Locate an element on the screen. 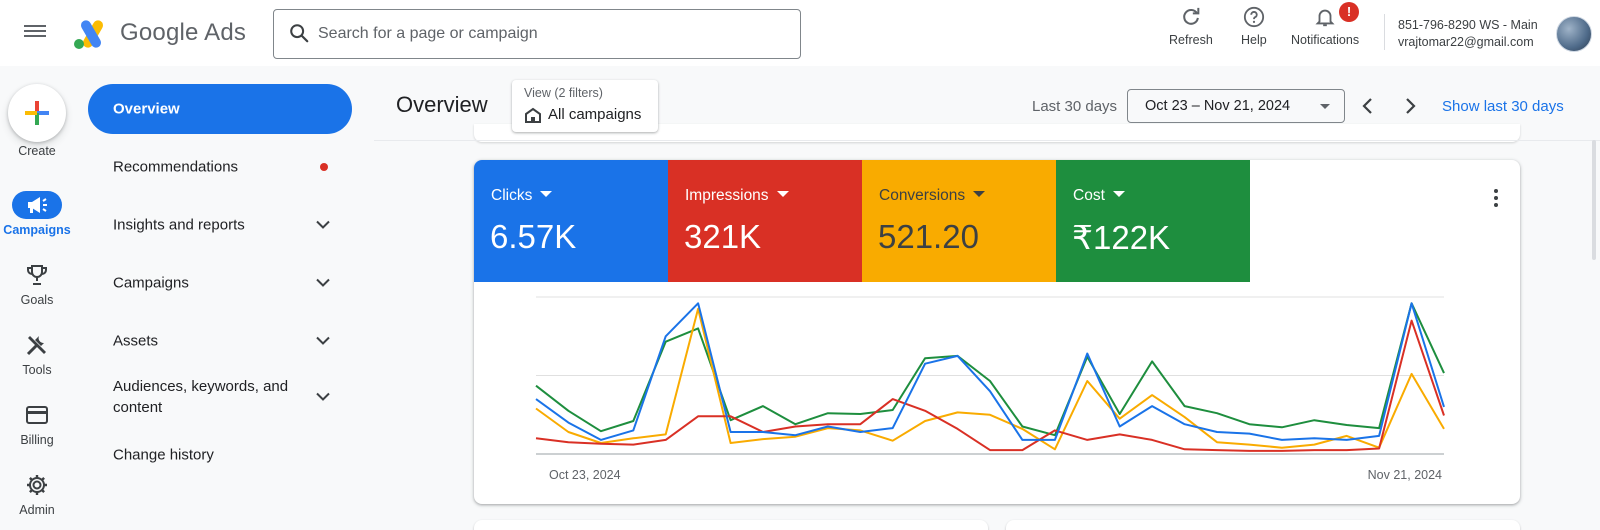 This screenshot has height=530, width=1600. date-range-select: Oct 23 – Nov 21, 2024 is located at coordinates (1236, 106).